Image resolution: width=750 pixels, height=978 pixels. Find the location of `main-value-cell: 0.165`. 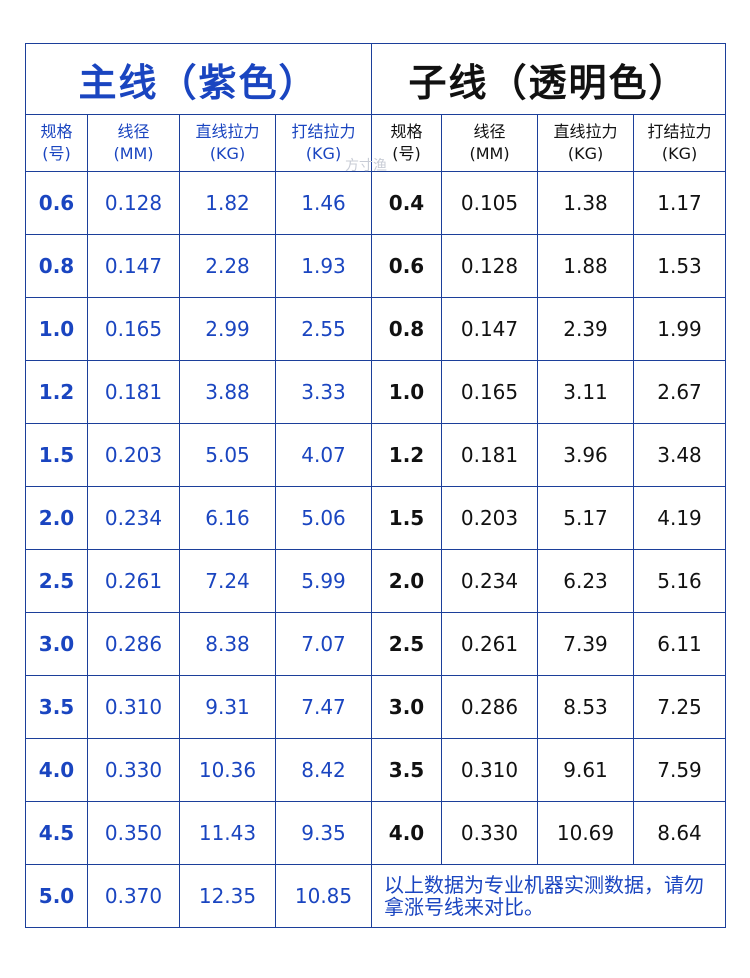

main-value-cell: 0.165 is located at coordinates (133, 329).